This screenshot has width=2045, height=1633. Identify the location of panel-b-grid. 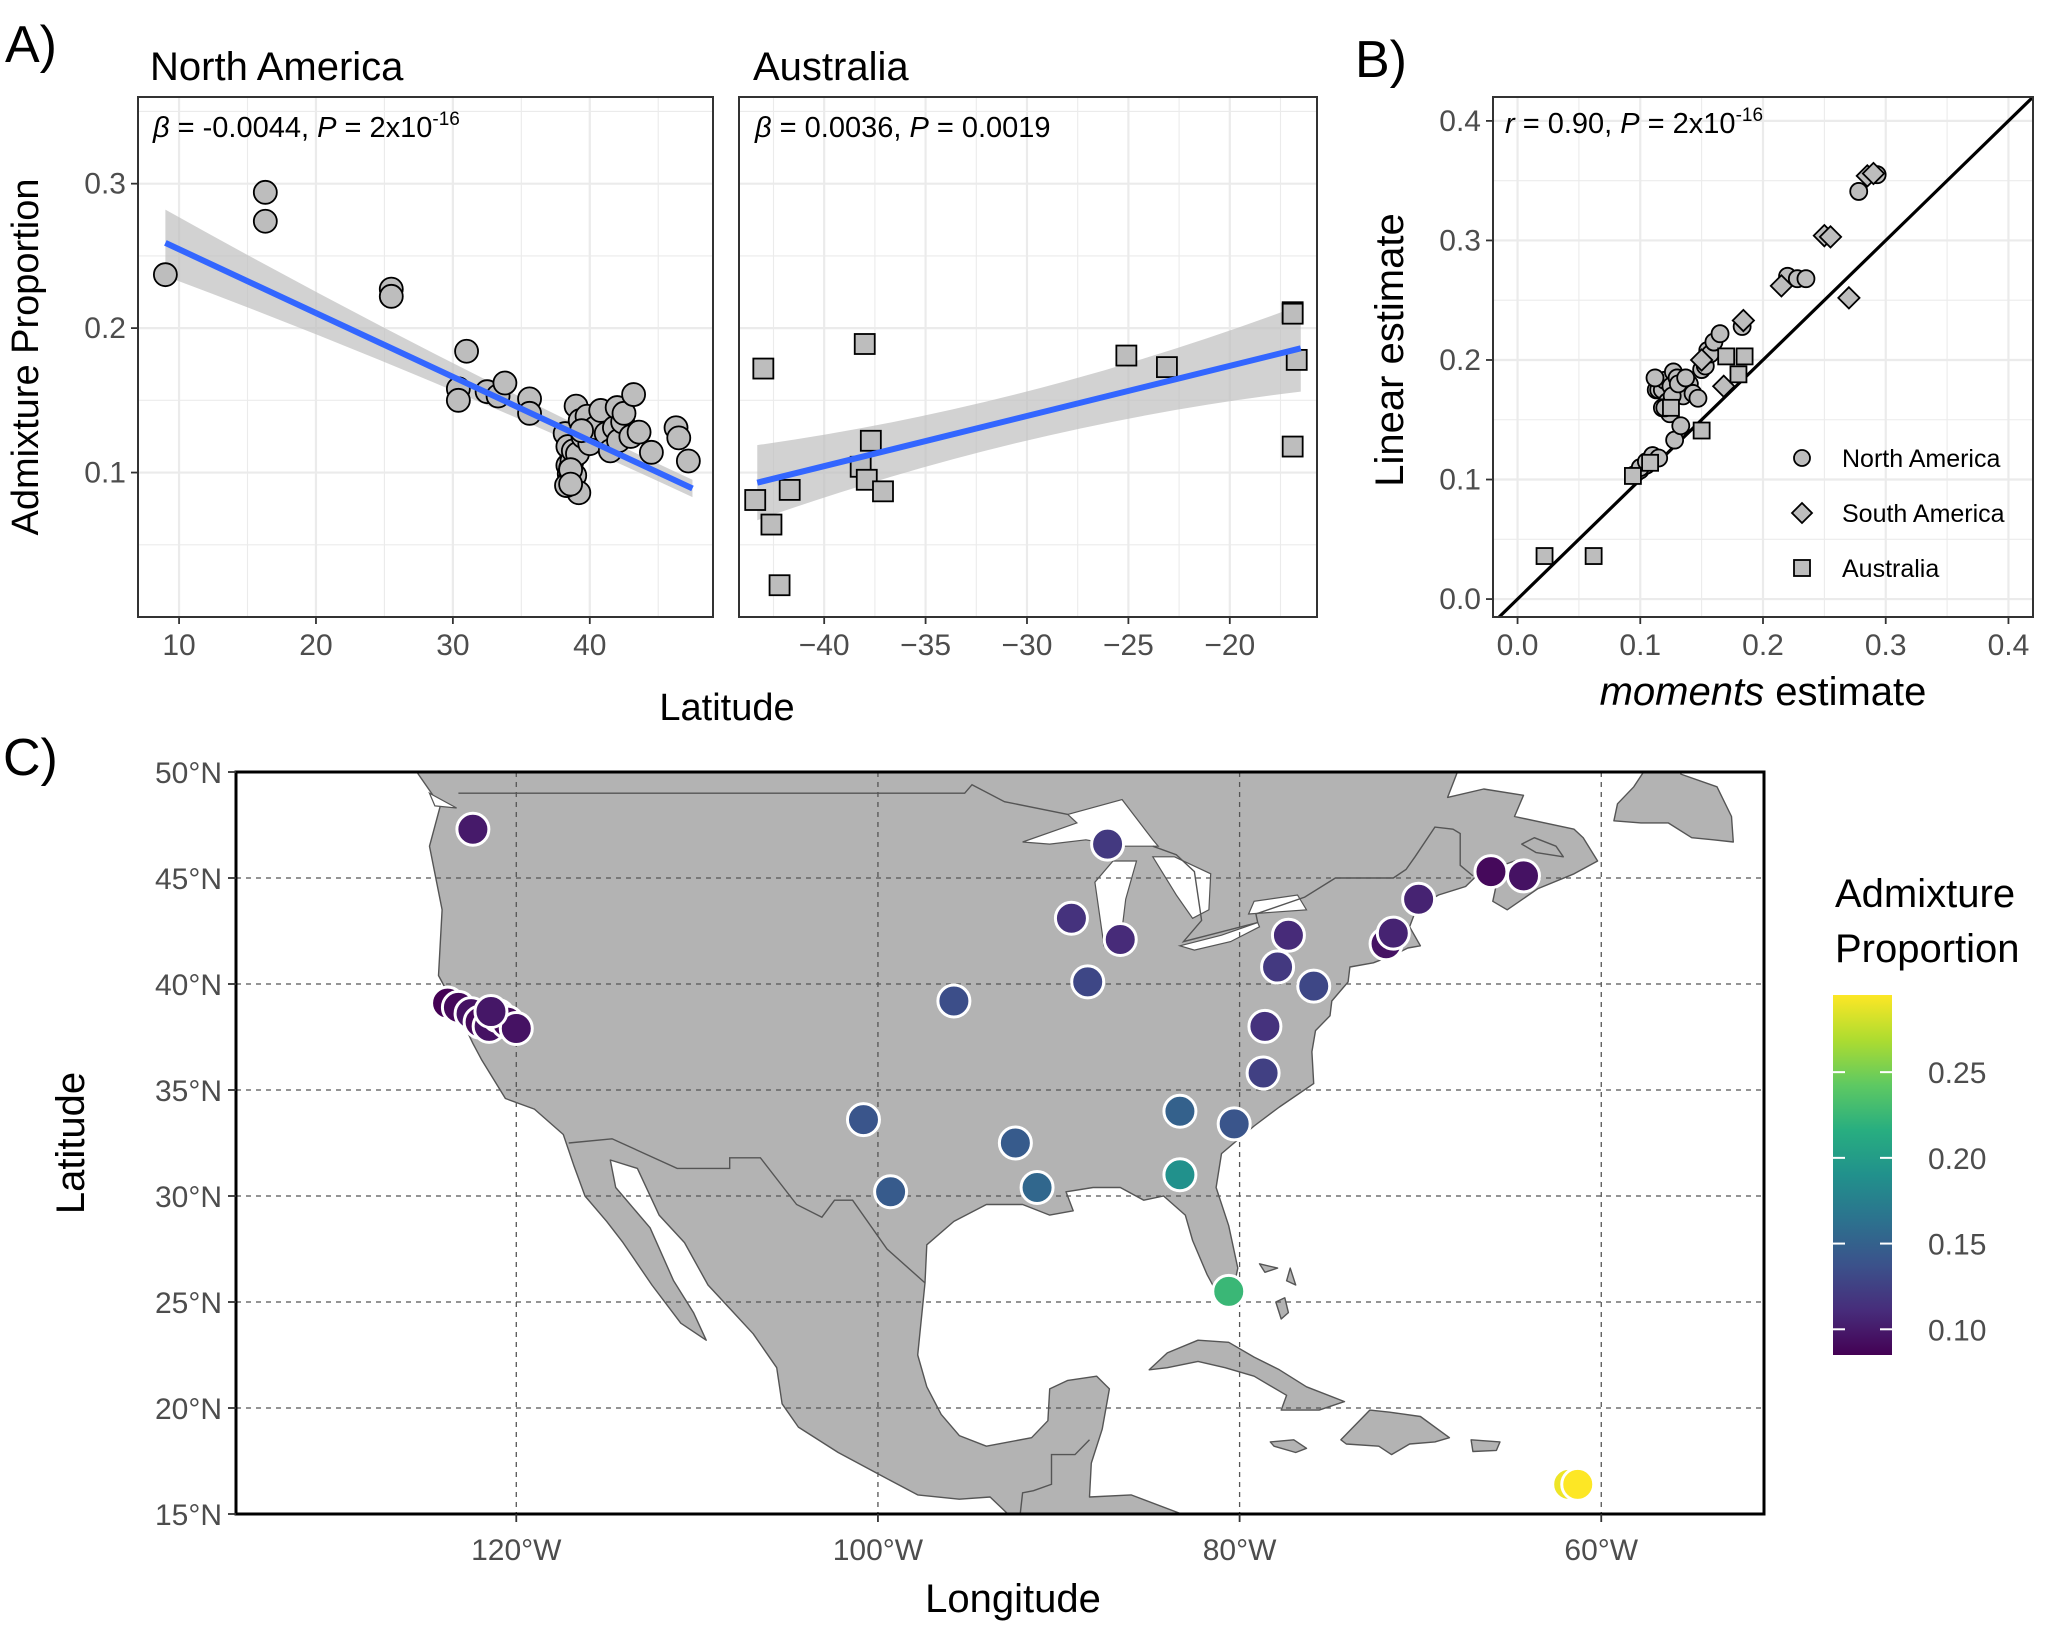
(1763, 357).